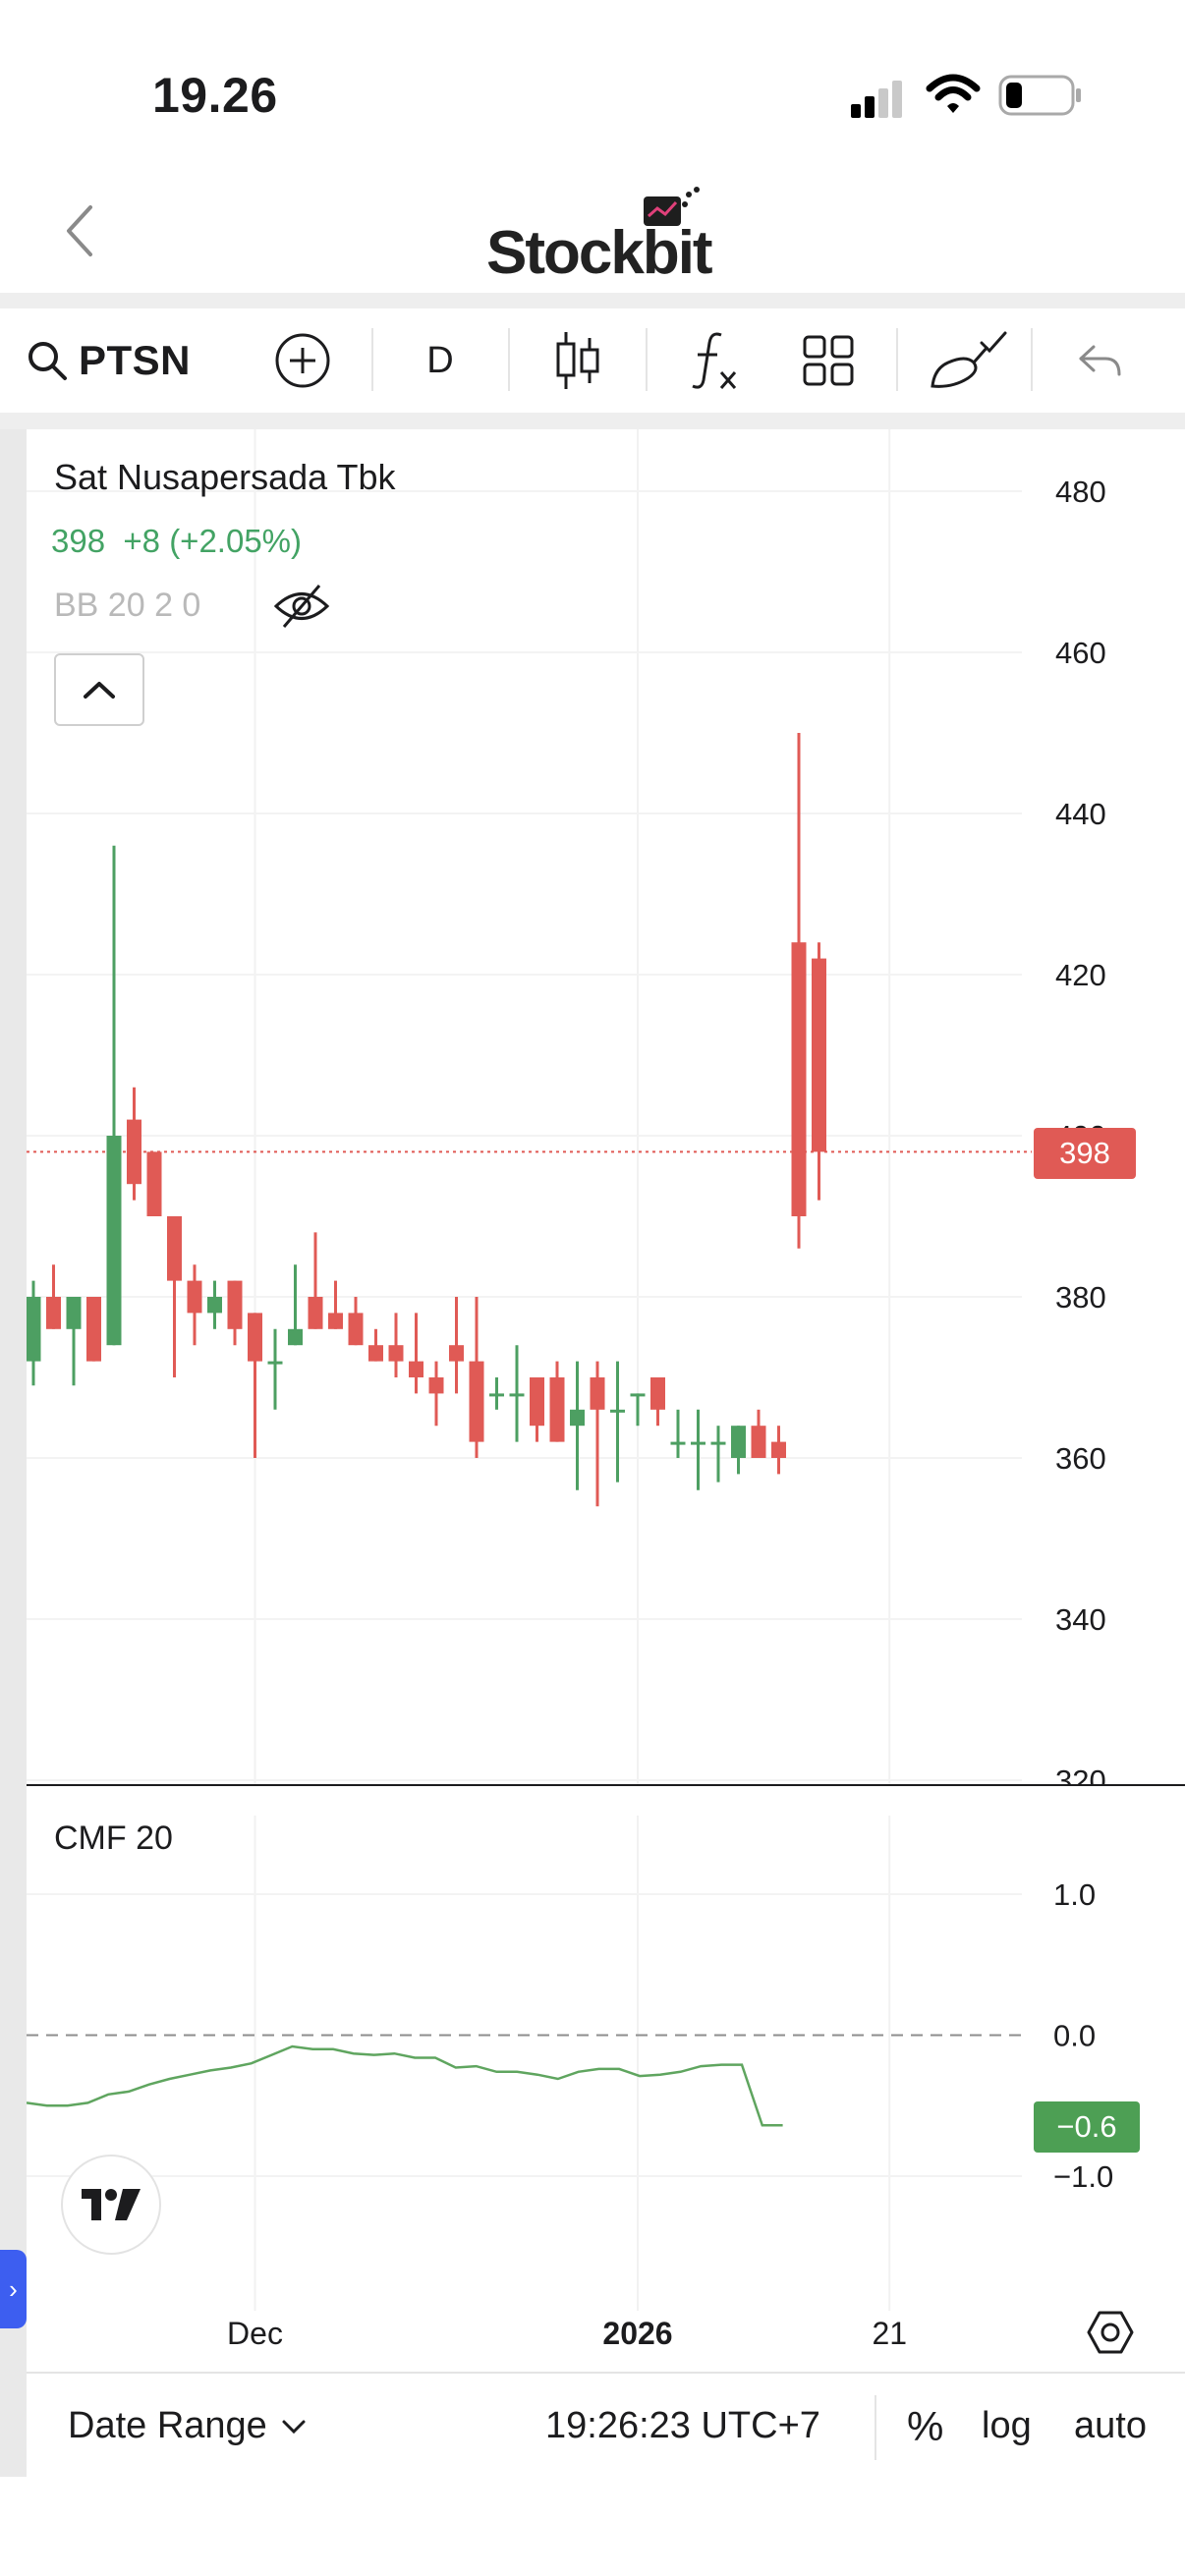 The image size is (1185, 2576). Describe the element at coordinates (48, 361) in the screenshot. I see `search-icon` at that location.